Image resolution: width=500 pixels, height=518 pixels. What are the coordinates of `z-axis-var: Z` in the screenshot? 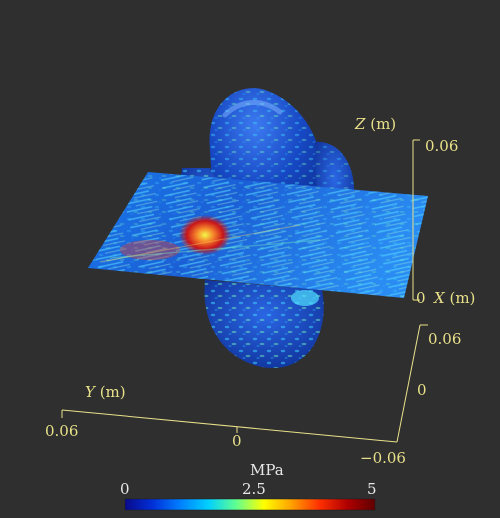 It's located at (360, 124).